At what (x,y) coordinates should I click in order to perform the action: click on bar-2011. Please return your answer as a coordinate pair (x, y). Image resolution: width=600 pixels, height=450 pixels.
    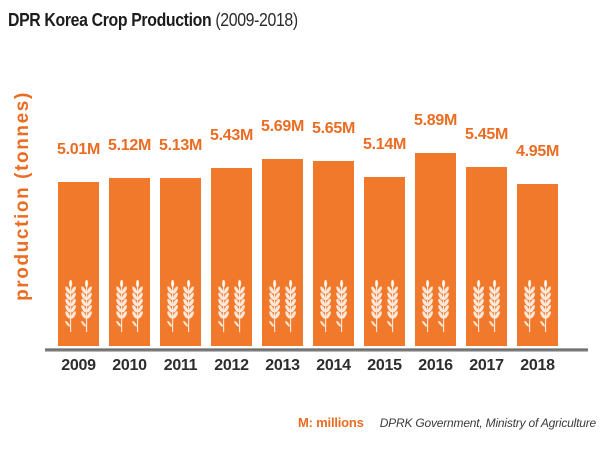
    Looking at the image, I should click on (180, 262).